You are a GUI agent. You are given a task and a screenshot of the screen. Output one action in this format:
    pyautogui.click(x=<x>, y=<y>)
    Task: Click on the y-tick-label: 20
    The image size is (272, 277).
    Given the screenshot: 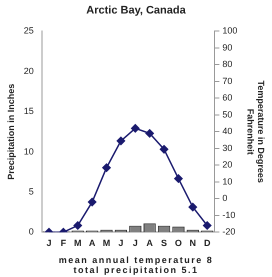 What is the action you would take?
    pyautogui.click(x=29, y=71)
    